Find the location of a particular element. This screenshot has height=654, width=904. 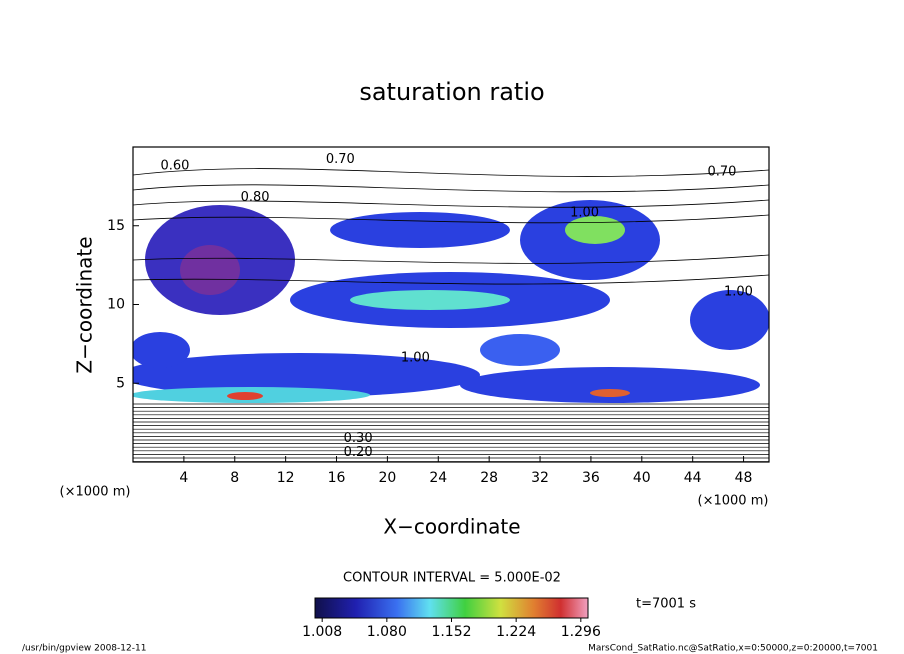

colorbar-tick-label: 1.008 is located at coordinates (322, 632).